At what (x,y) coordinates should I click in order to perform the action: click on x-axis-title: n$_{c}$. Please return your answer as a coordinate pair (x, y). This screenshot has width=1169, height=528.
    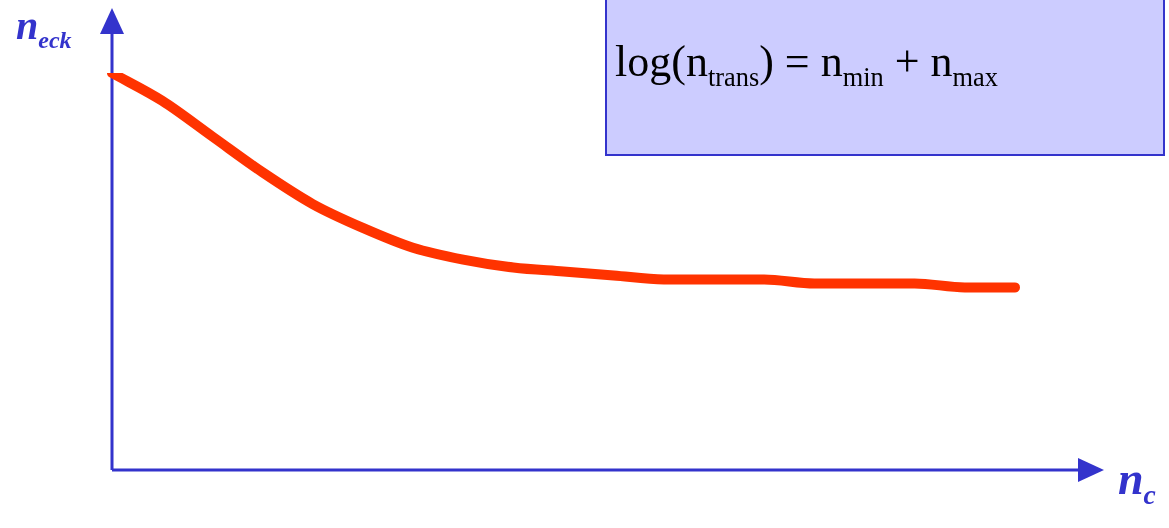
    Looking at the image, I should click on (1137, 482).